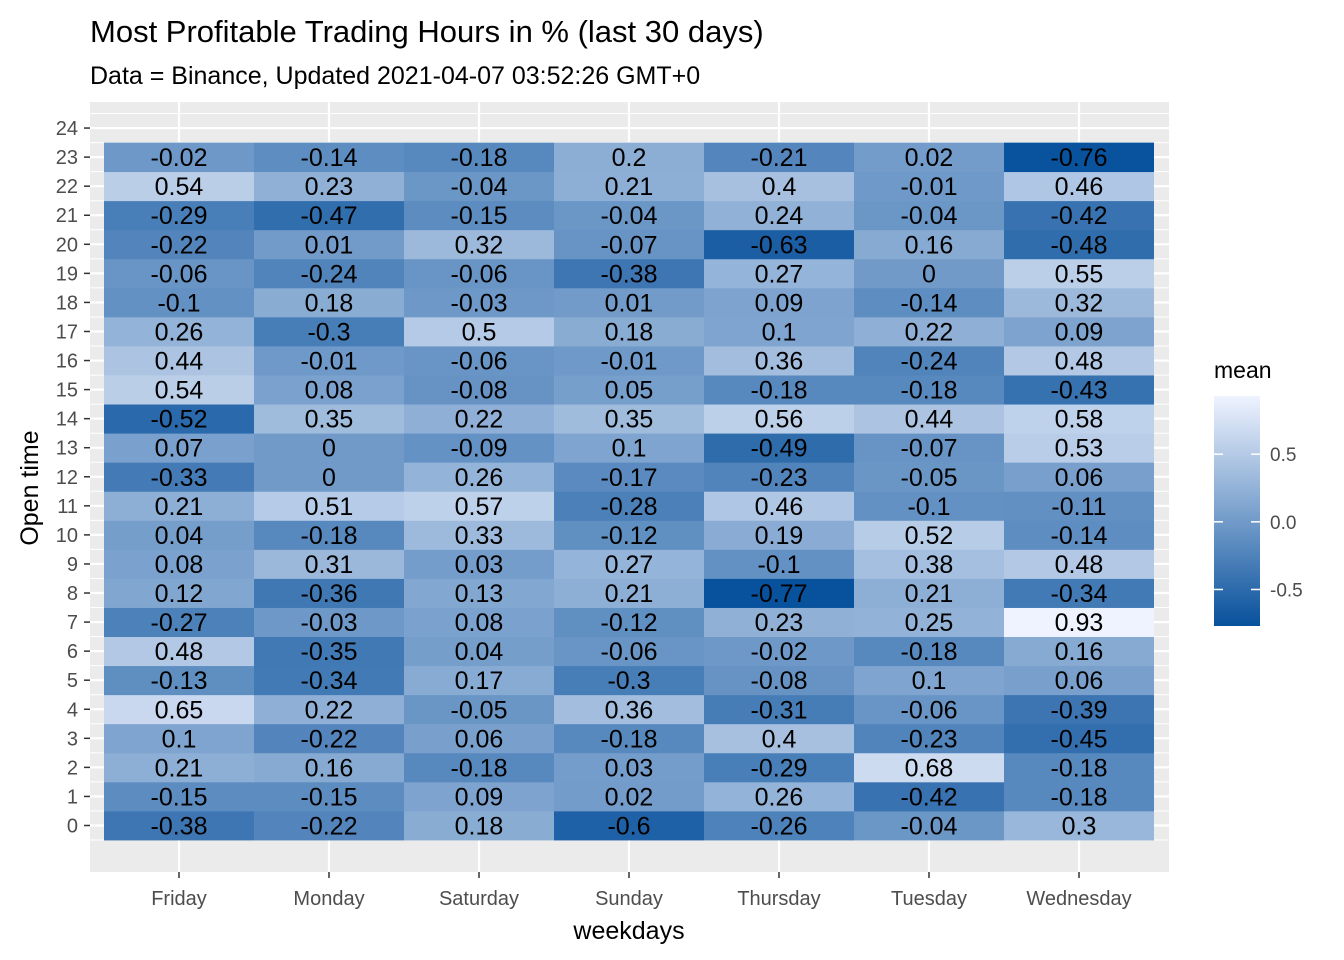 This screenshot has height=960, width=1344. I want to click on y-tick-label: 3, so click(72, 739).